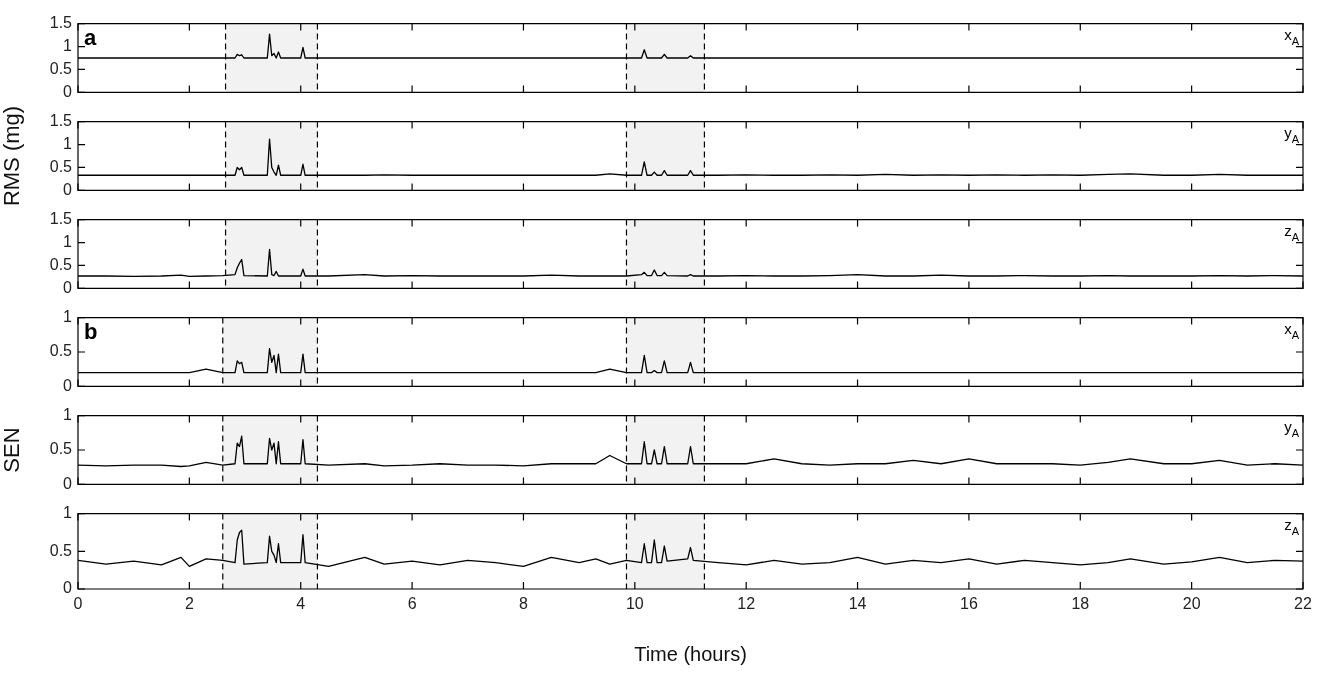 The width and height of the screenshot is (1327, 680). Describe the element at coordinates (857, 604) in the screenshot. I see `x-tick-label: 14` at that location.